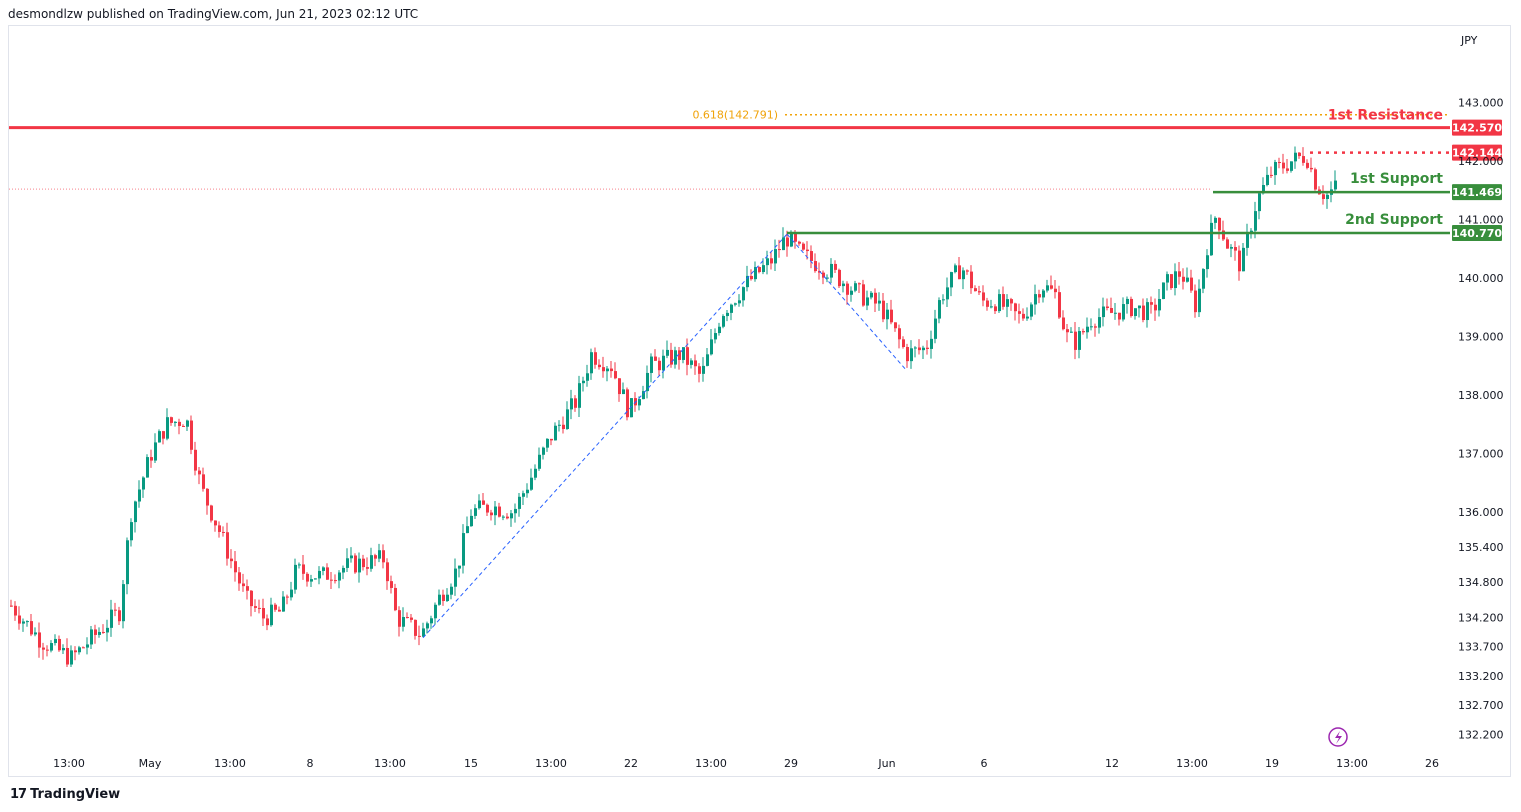 This screenshot has width=1521, height=812. What do you see at coordinates (1338, 737) in the screenshot?
I see `lightning-icon` at bounding box center [1338, 737].